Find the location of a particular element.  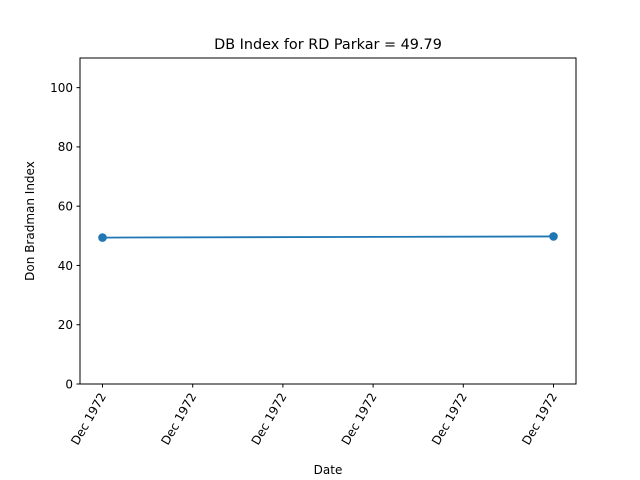

series-line is located at coordinates (328, 237).